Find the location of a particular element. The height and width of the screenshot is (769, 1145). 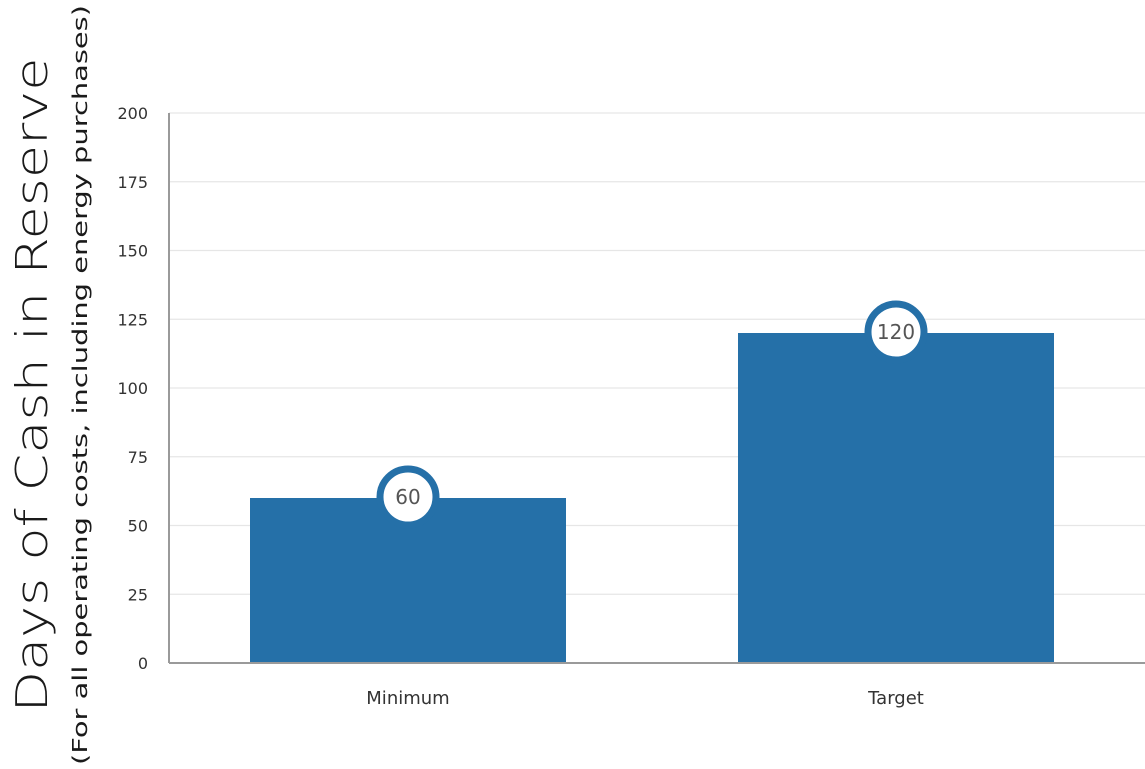

x-category-label: Minimum is located at coordinates (407, 698).